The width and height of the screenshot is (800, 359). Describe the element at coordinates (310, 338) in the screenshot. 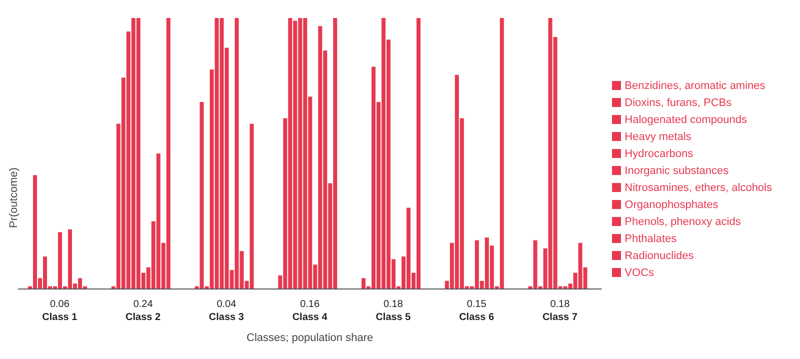

I see `x-axis-title: Classes; population share` at that location.